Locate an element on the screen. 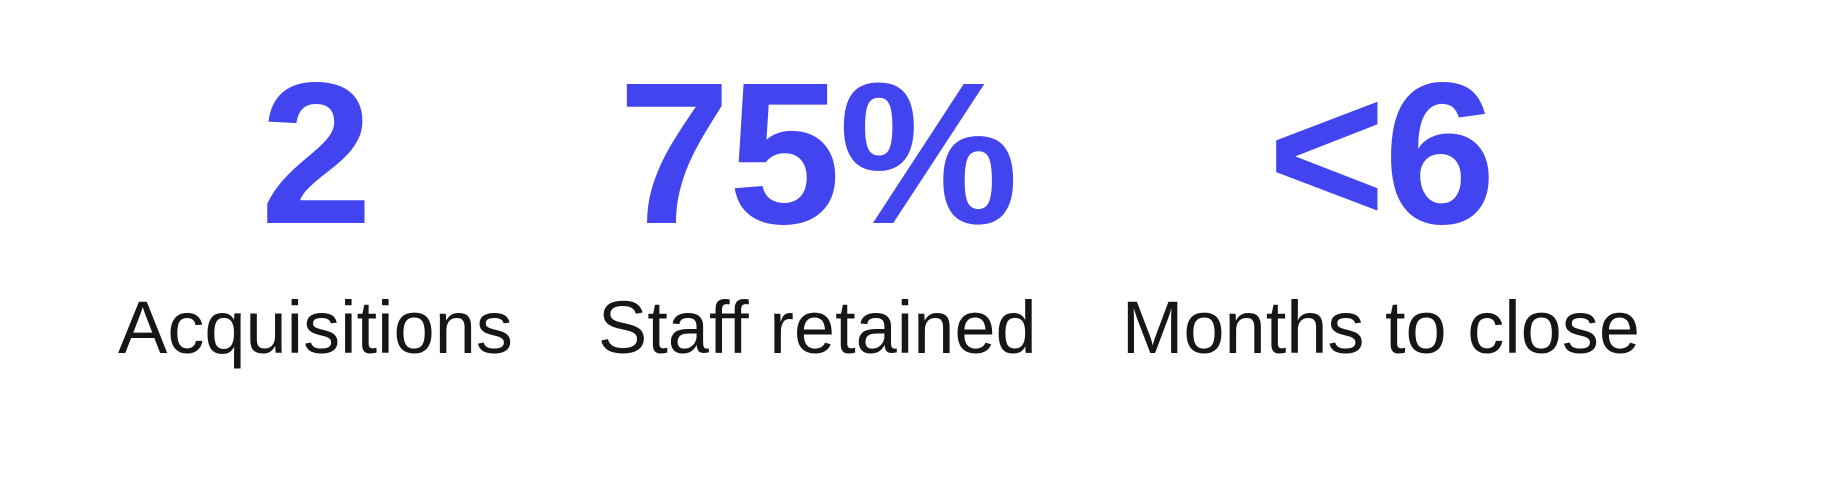  stat-acquisitions: 2 Acquisitions is located at coordinates (315, 214).